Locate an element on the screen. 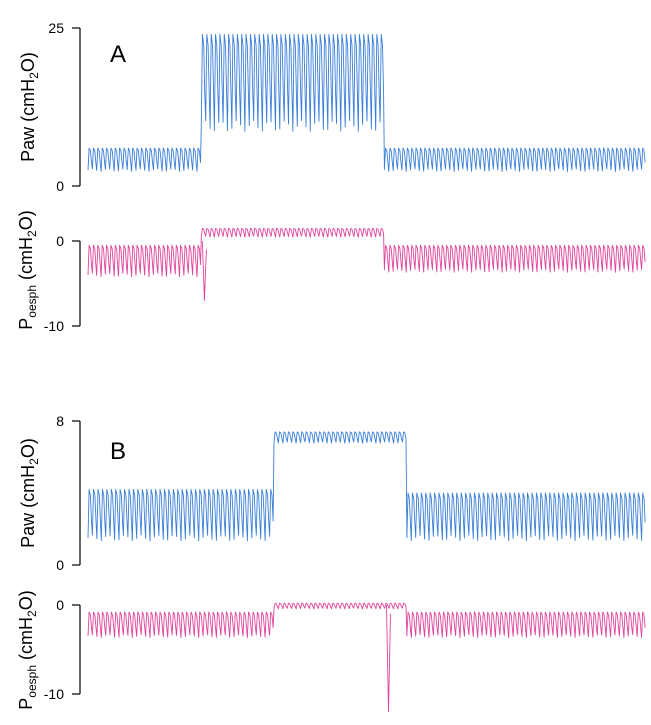  panel-label-a: A is located at coordinates (118, 54).